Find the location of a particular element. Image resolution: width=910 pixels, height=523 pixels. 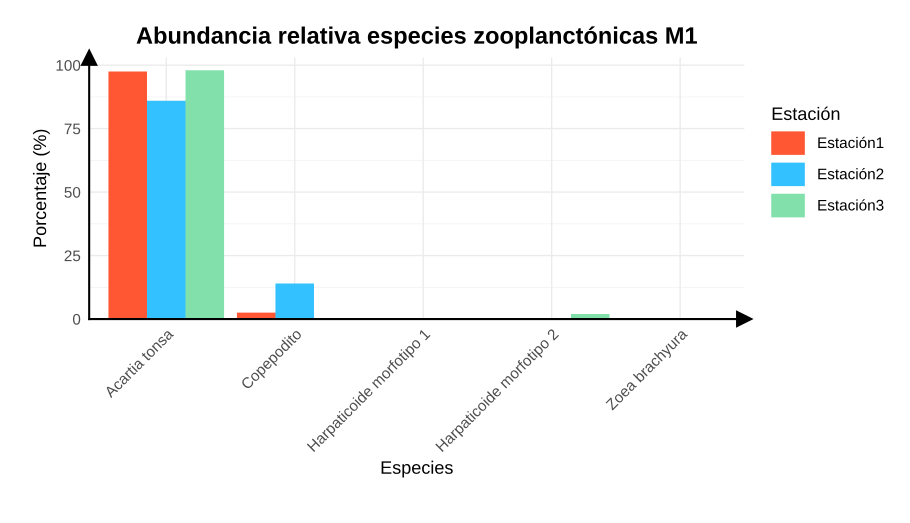

legend-label: Estación1 is located at coordinates (851, 142).